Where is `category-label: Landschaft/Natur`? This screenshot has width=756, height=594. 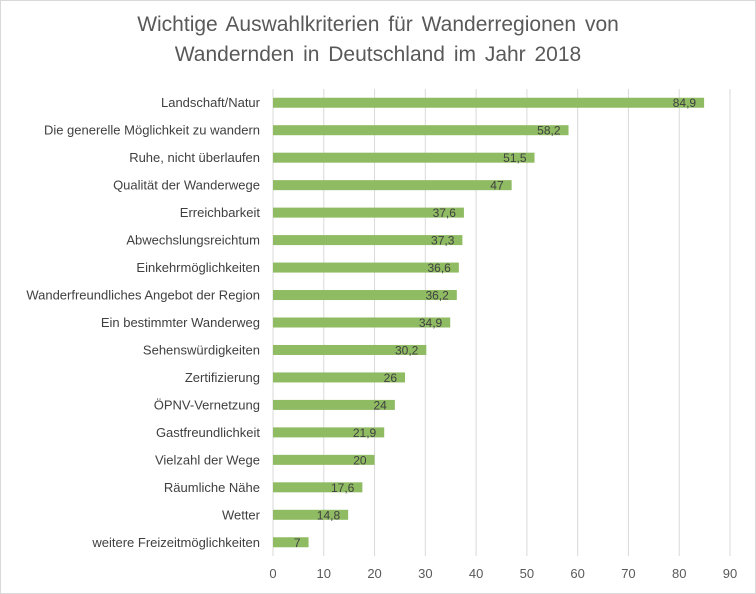 category-label: Landschaft/Natur is located at coordinates (211, 102).